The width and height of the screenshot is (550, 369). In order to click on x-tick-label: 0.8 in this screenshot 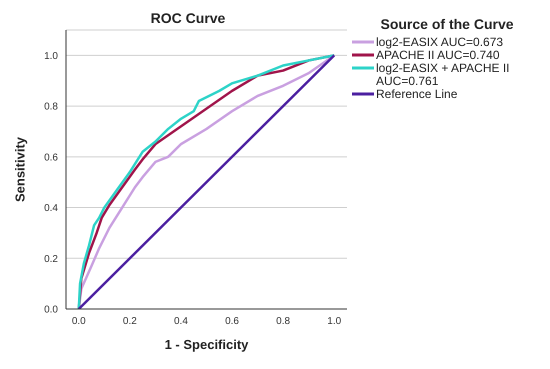, I will do `click(283, 322)`.